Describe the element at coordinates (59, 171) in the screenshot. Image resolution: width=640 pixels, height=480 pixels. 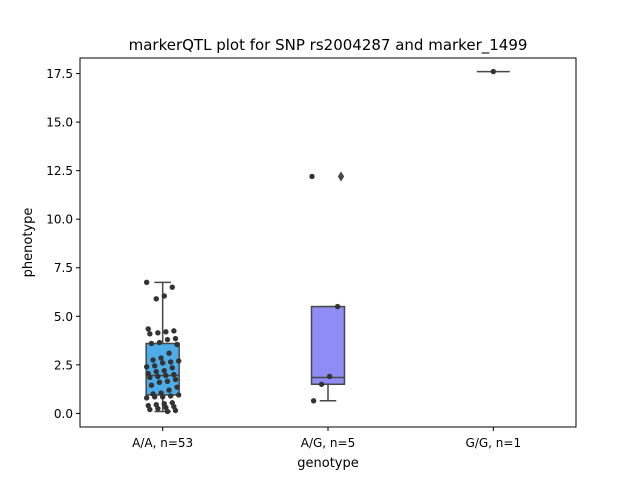
I see `y-tick-label: 12.5` at that location.